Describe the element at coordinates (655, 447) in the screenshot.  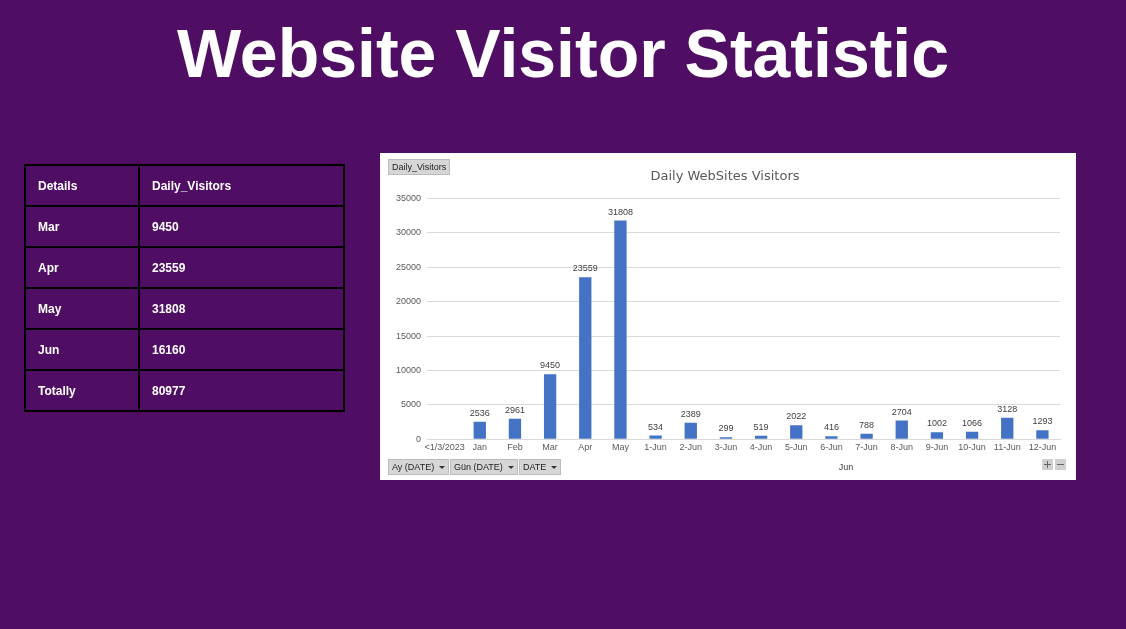
I see `x-tick-label: 1-Jun` at that location.